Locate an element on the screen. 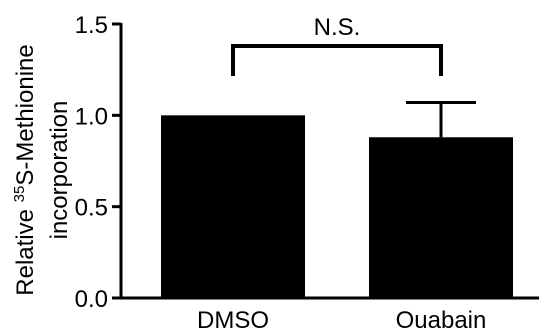 This screenshot has width=539, height=330. y-tick-label: 0.0 is located at coordinates (91, 299).